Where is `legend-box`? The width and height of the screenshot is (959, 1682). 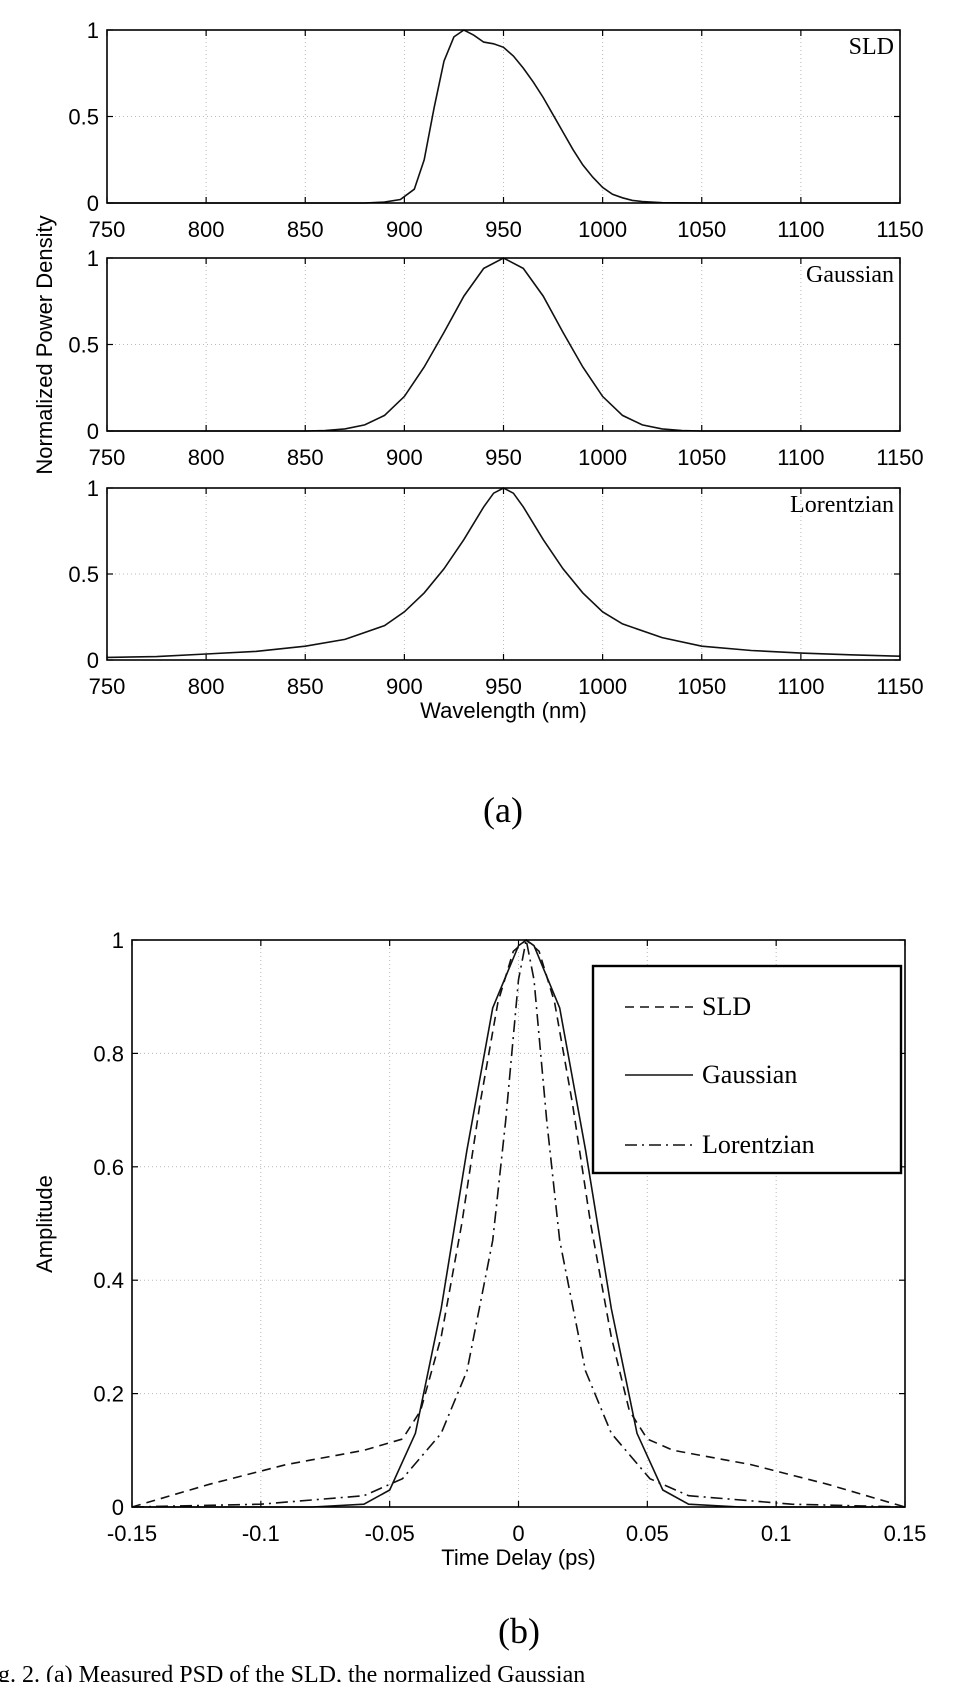 legend-box is located at coordinates (747, 1069).